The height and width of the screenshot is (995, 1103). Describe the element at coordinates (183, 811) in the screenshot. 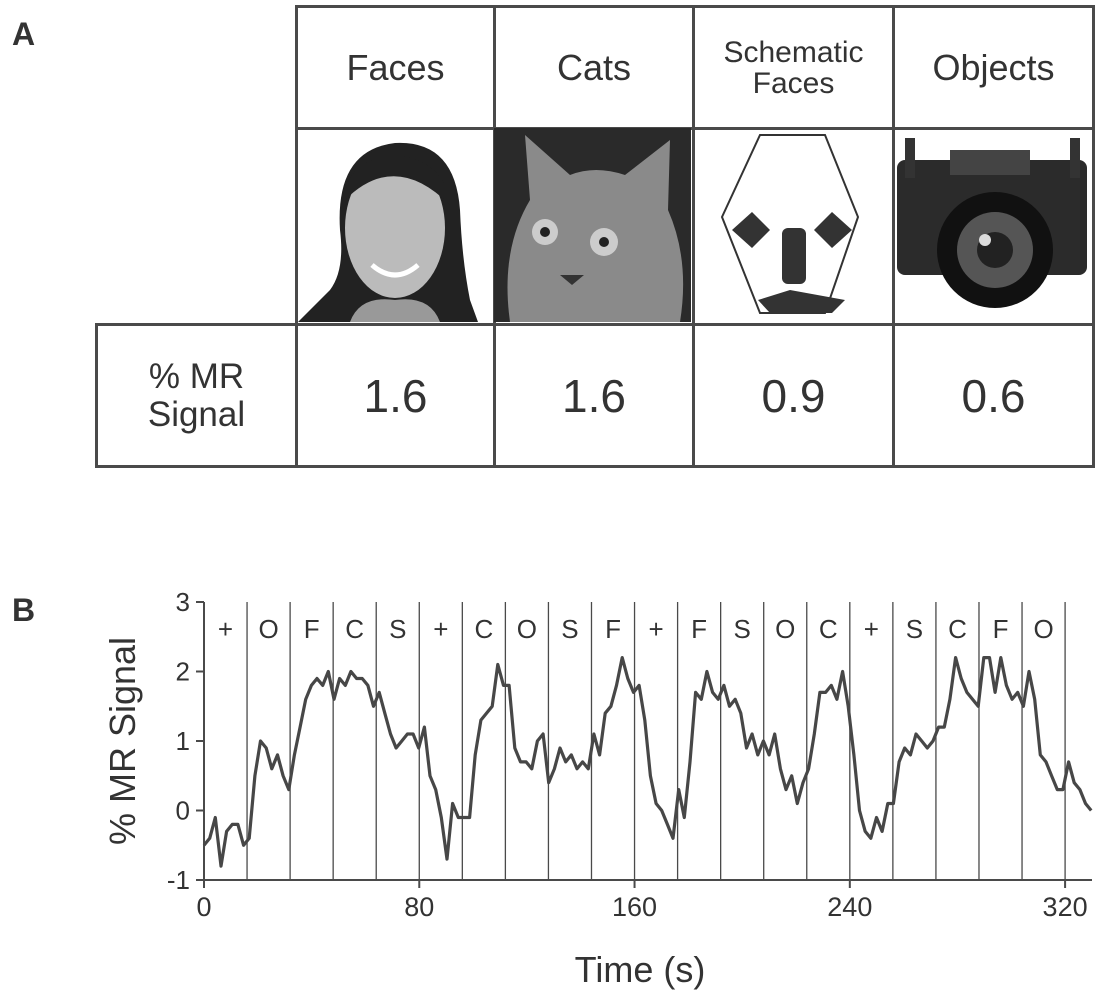

I see `y-tick-label: 0` at that location.